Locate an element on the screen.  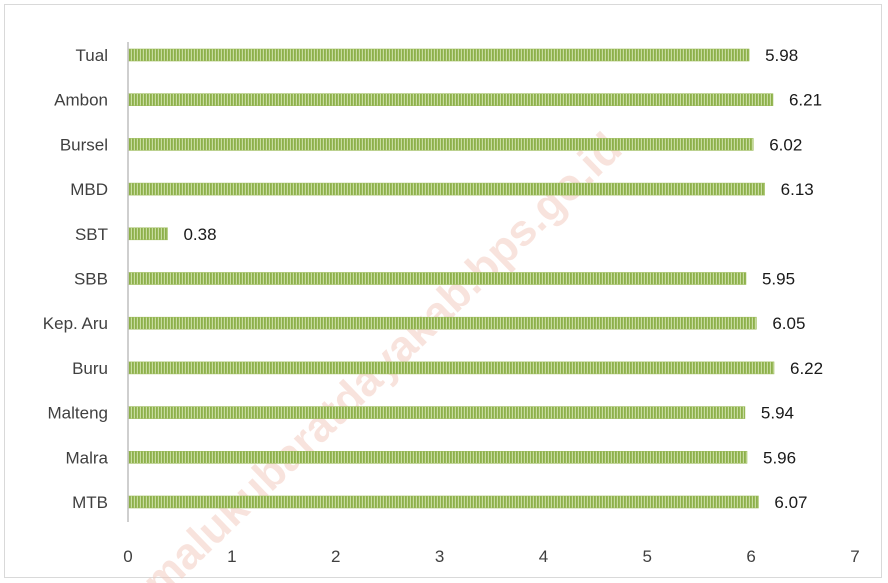
bar-malra is located at coordinates (437, 457).